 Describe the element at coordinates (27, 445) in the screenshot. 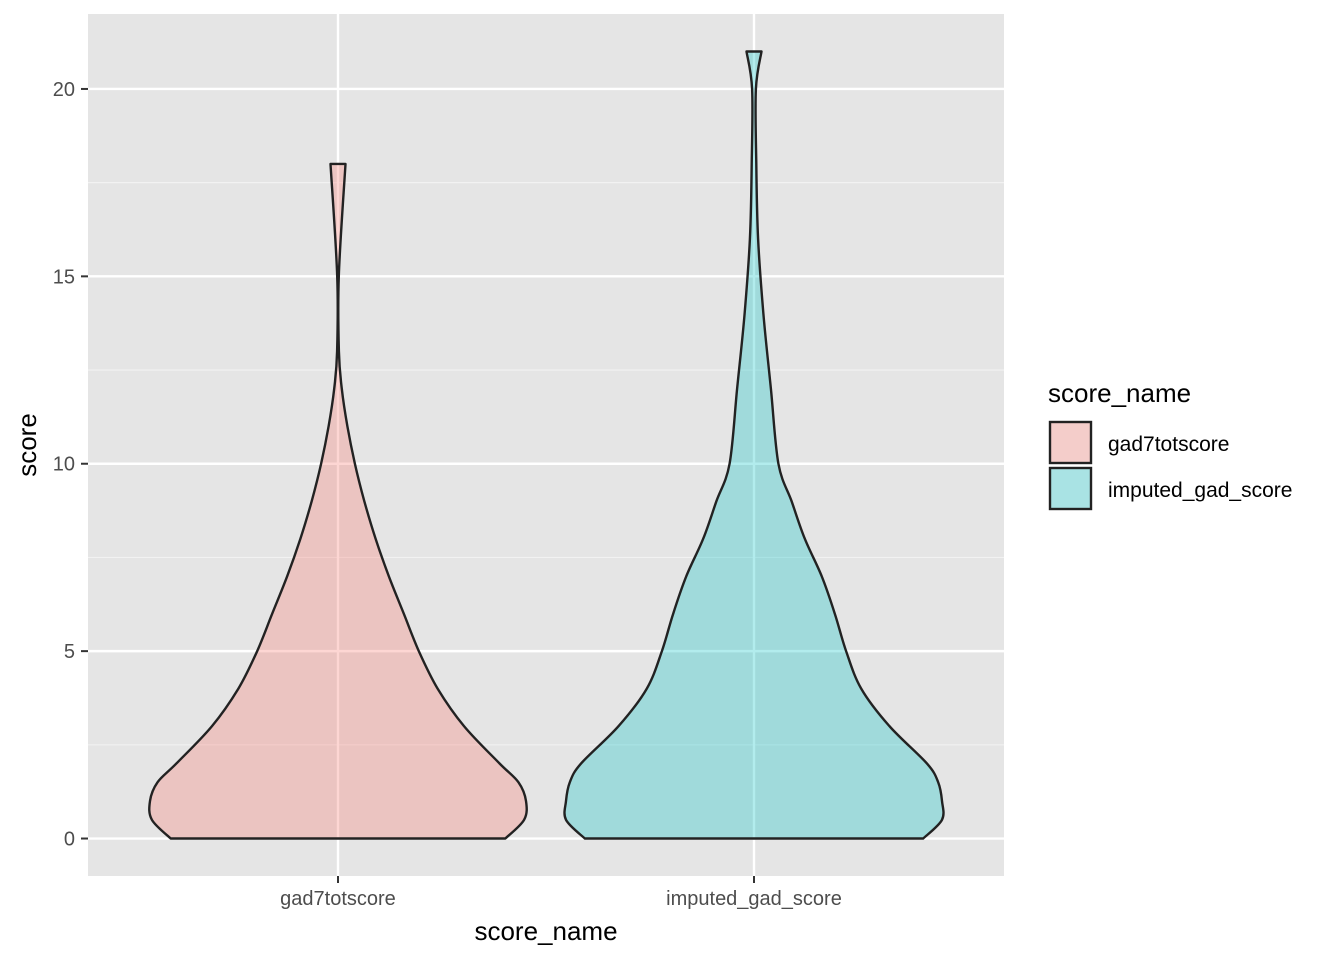

I see `y-axis-title: score` at that location.